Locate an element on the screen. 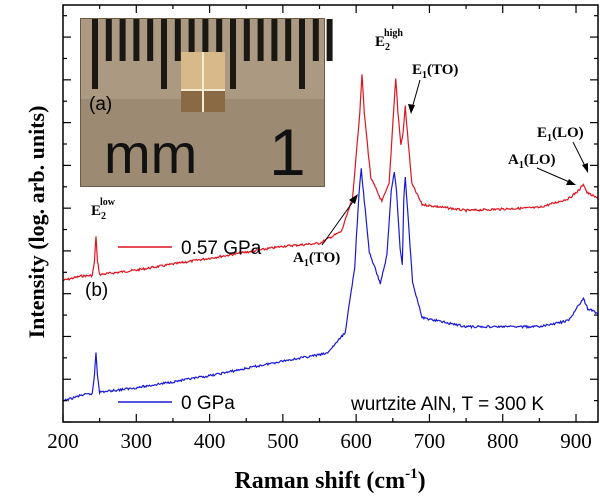 The image size is (600, 500). x-tick-label: 300 is located at coordinates (137, 441).